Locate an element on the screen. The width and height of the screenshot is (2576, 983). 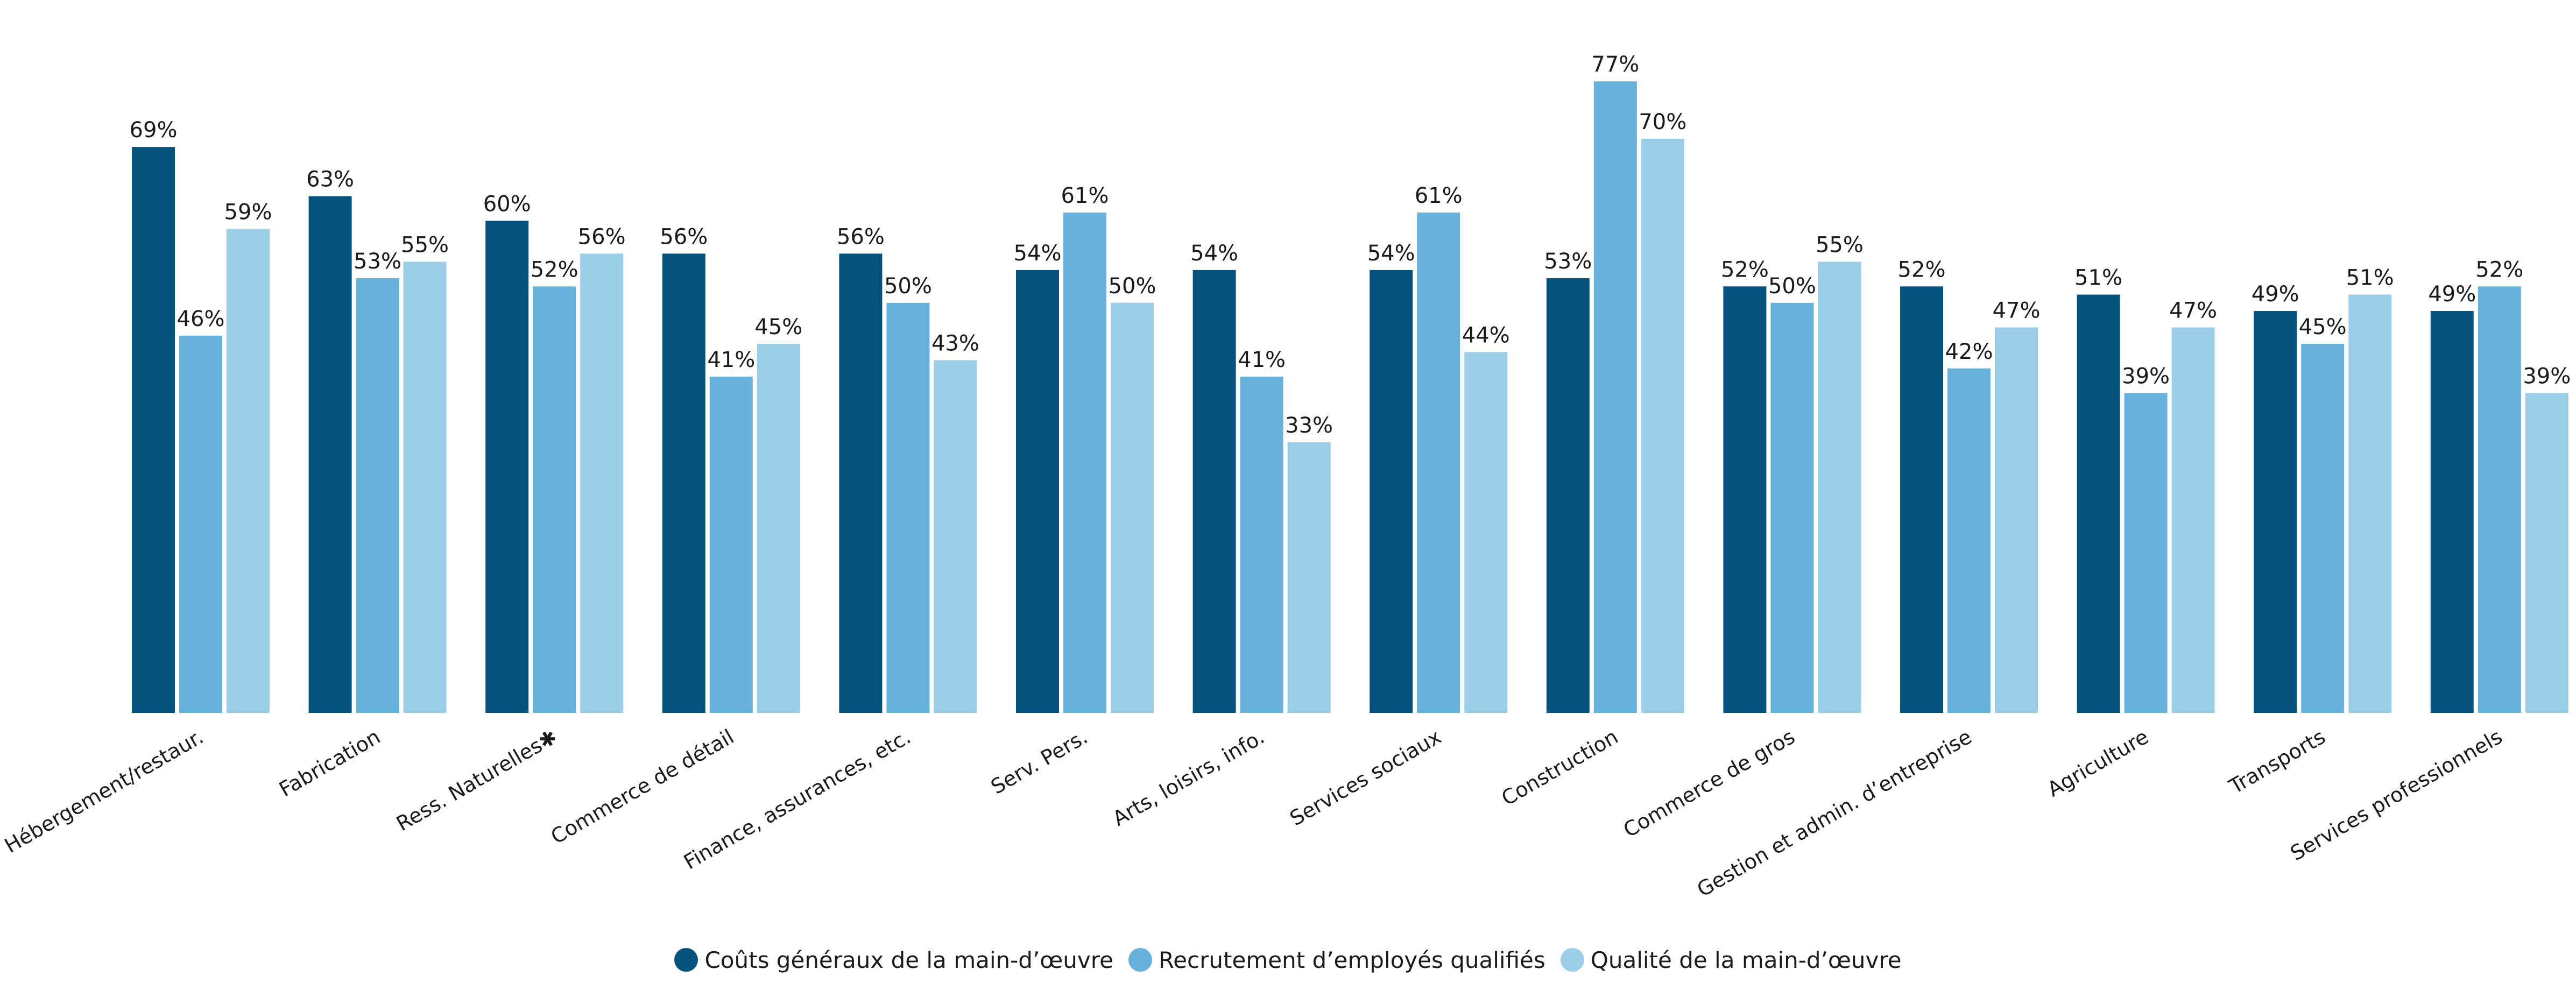
category-label-8: Services sociaux is located at coordinates (1365, 777).